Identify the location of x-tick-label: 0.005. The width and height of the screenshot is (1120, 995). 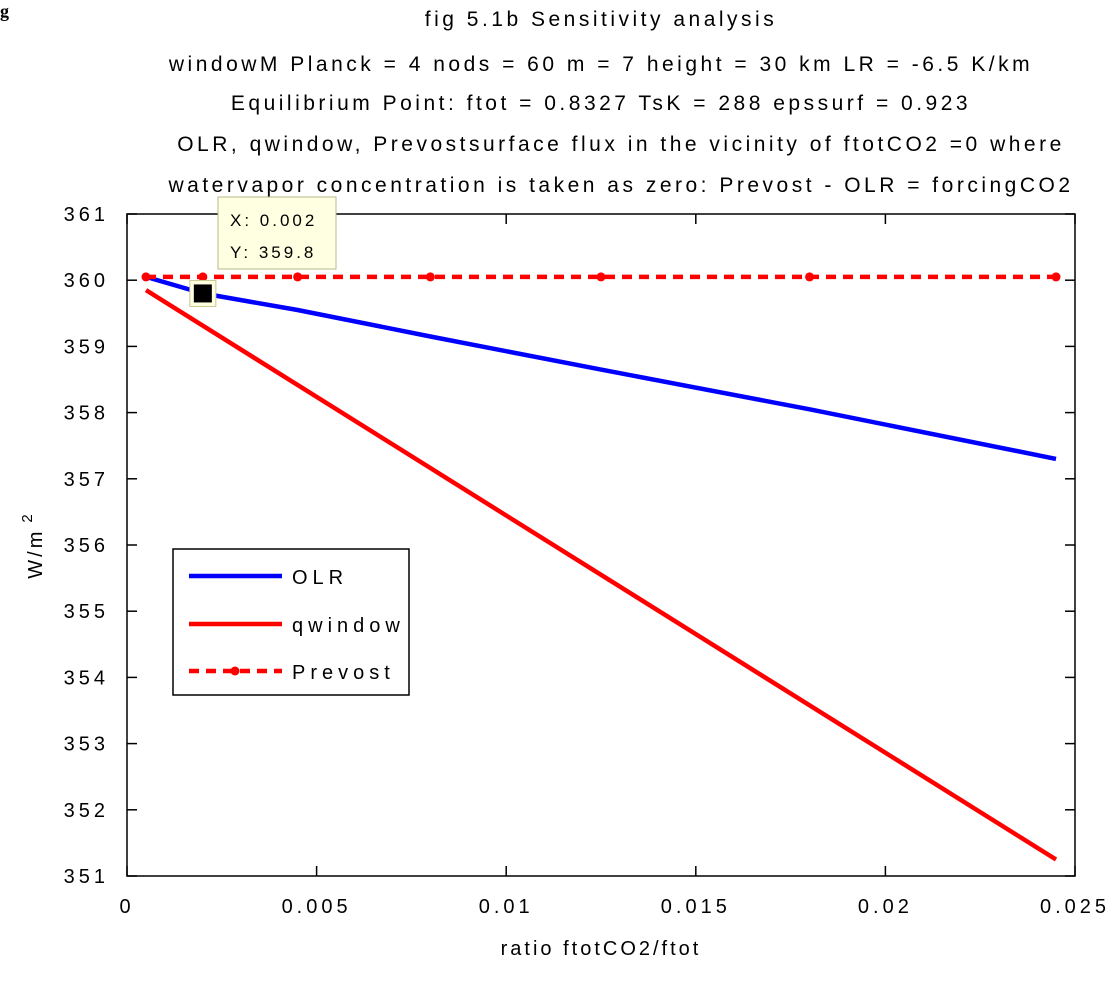
(317, 907).